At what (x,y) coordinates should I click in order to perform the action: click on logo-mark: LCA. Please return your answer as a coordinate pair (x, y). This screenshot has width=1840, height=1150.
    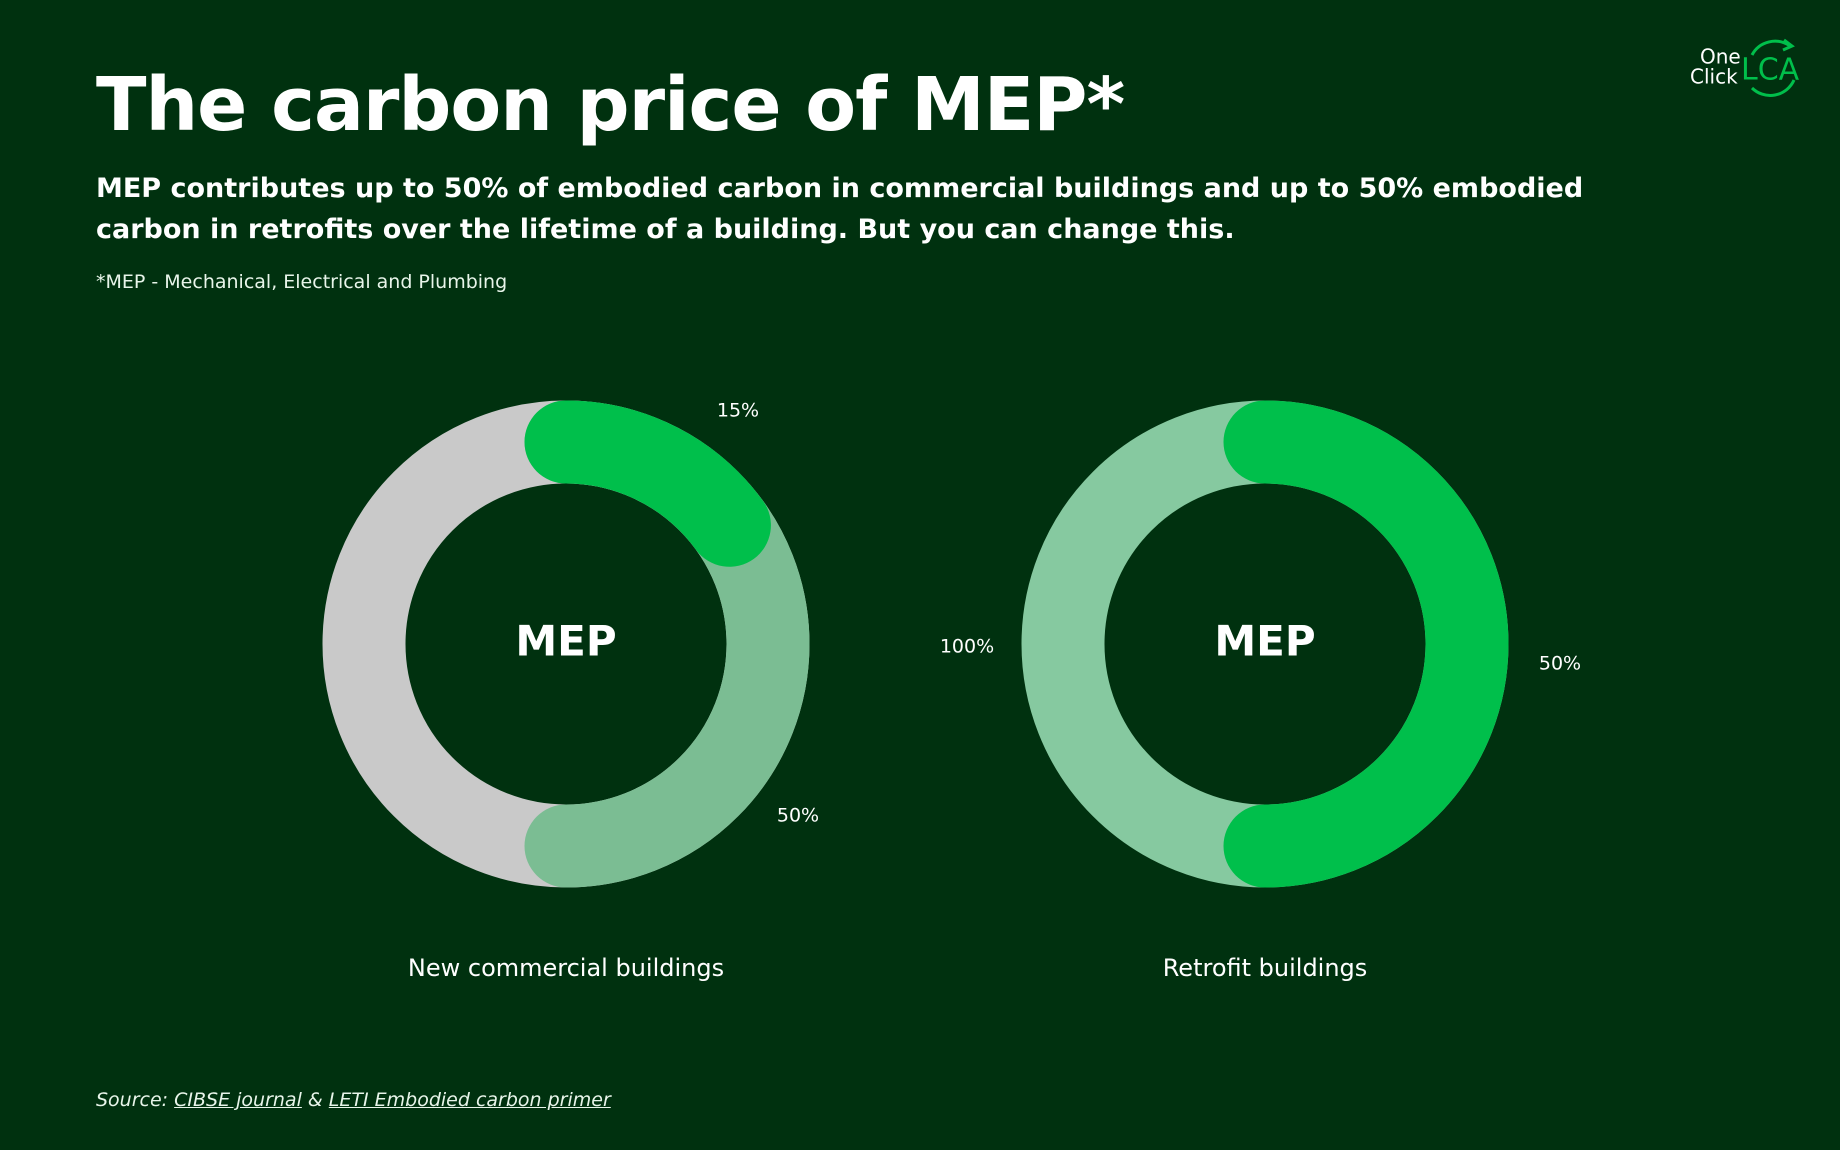
    Looking at the image, I should click on (1770, 70).